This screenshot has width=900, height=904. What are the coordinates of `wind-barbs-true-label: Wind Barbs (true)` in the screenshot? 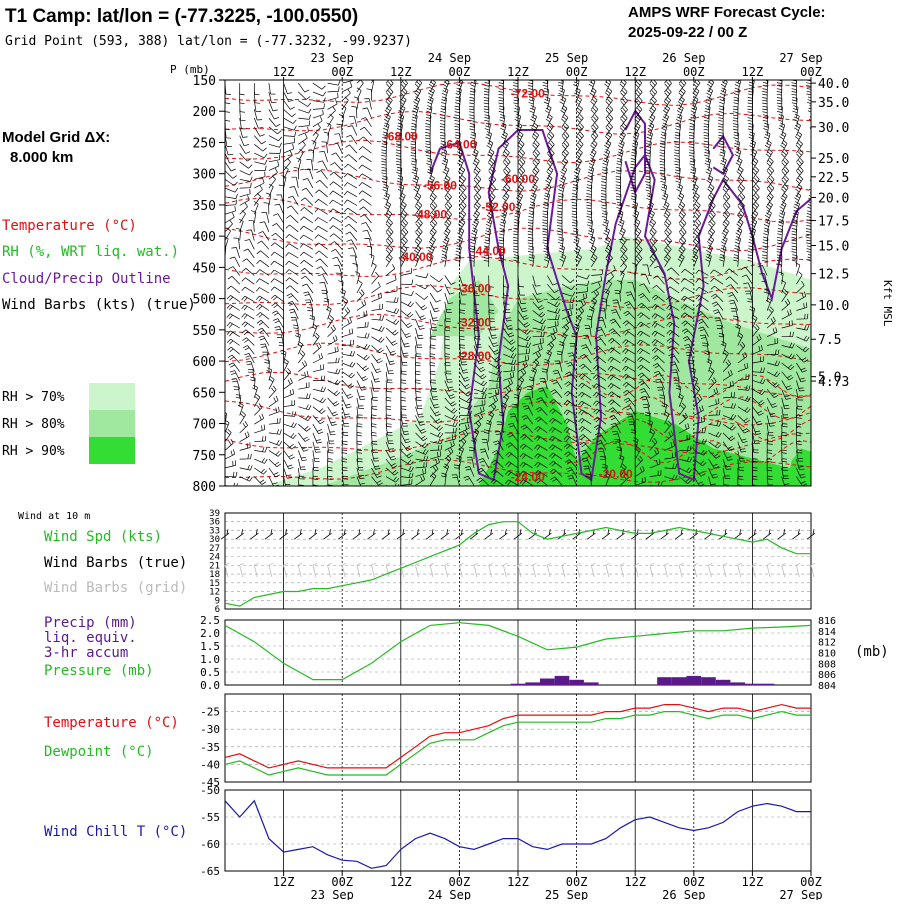 It's located at (115, 563).